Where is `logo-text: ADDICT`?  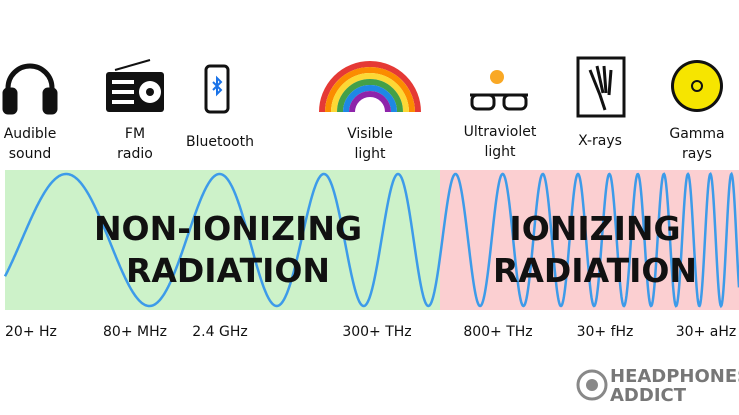
logo-text: ADDICT is located at coordinates (648, 395).